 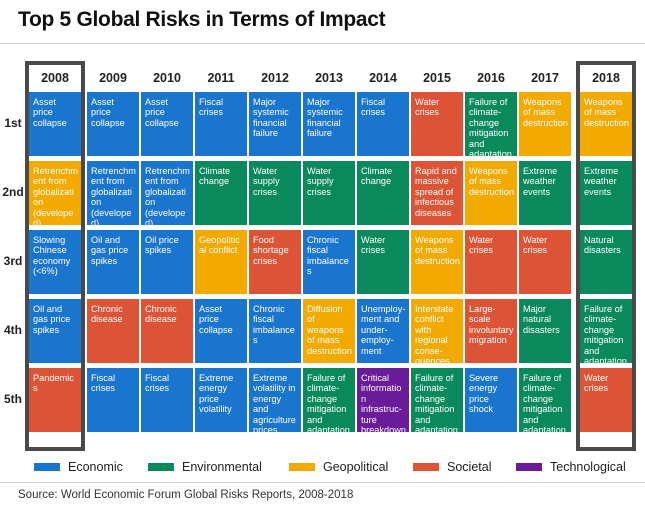 I want to click on risk-cell-2017-2nd: Extreme weather events, so click(x=545, y=193).